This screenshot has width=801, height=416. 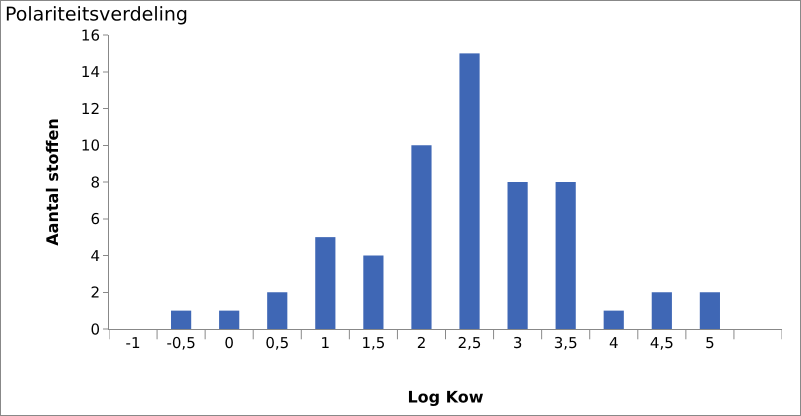 What do you see at coordinates (421, 343) in the screenshot?
I see `x-tick-label: 2` at bounding box center [421, 343].